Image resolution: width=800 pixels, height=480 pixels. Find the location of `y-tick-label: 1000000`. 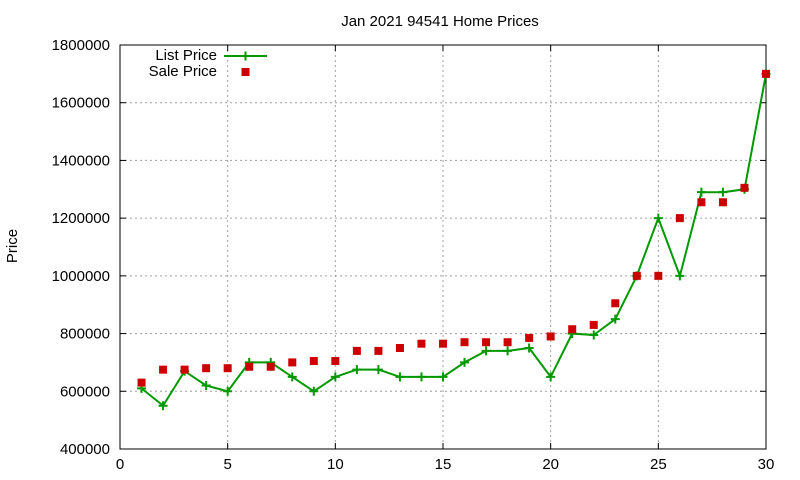

y-tick-label: 1000000 is located at coordinates (81, 276).